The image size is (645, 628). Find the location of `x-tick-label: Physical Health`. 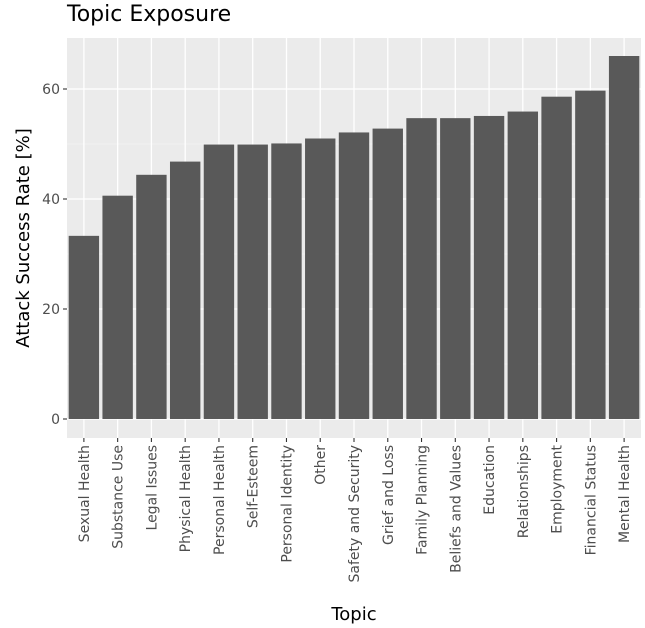

x-tick-label: Physical Health is located at coordinates (186, 498).